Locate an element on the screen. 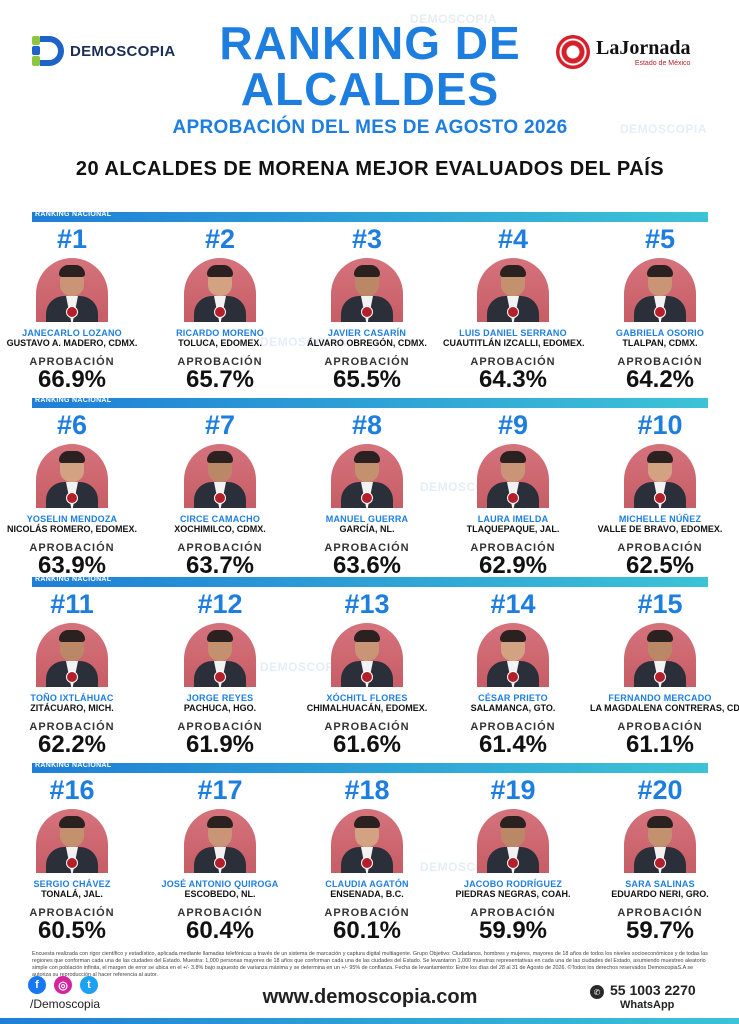  watermark: DEMOSCOPIA is located at coordinates (304, 342).